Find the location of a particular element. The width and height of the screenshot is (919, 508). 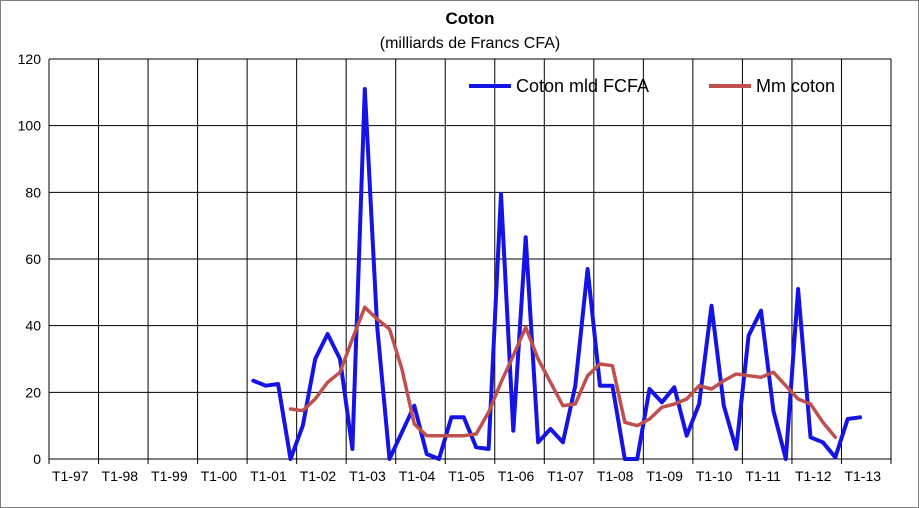

y-tick-label: 0 is located at coordinates (37, 459).